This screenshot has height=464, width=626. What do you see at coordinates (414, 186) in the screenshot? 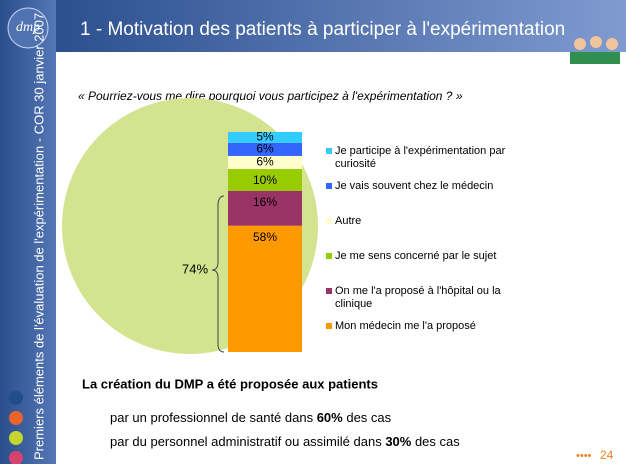
I see `legend-label: Je vais souvent chez le médecin` at bounding box center [414, 186].